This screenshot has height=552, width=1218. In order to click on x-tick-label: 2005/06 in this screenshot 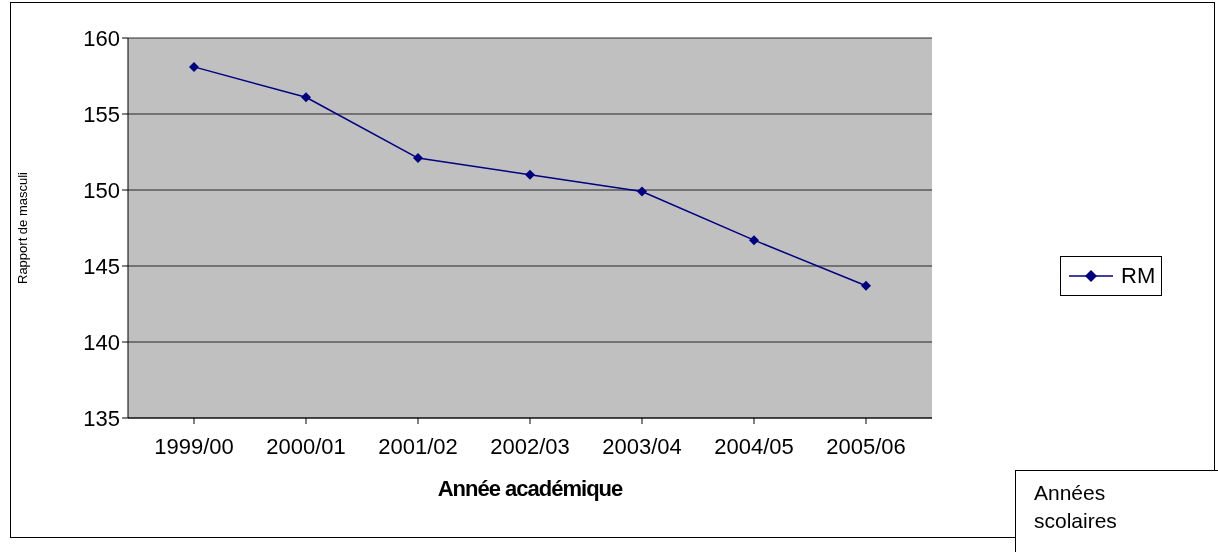, I will do `click(866, 446)`.